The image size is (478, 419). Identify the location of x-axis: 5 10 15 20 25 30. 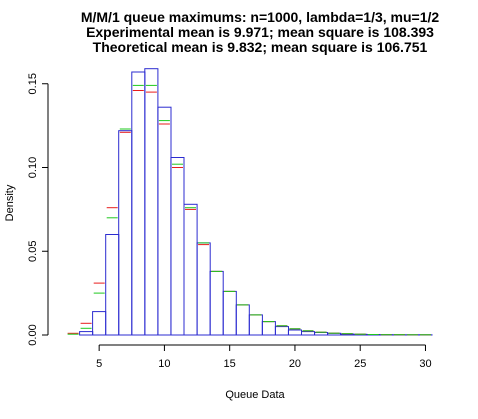
(264, 357).